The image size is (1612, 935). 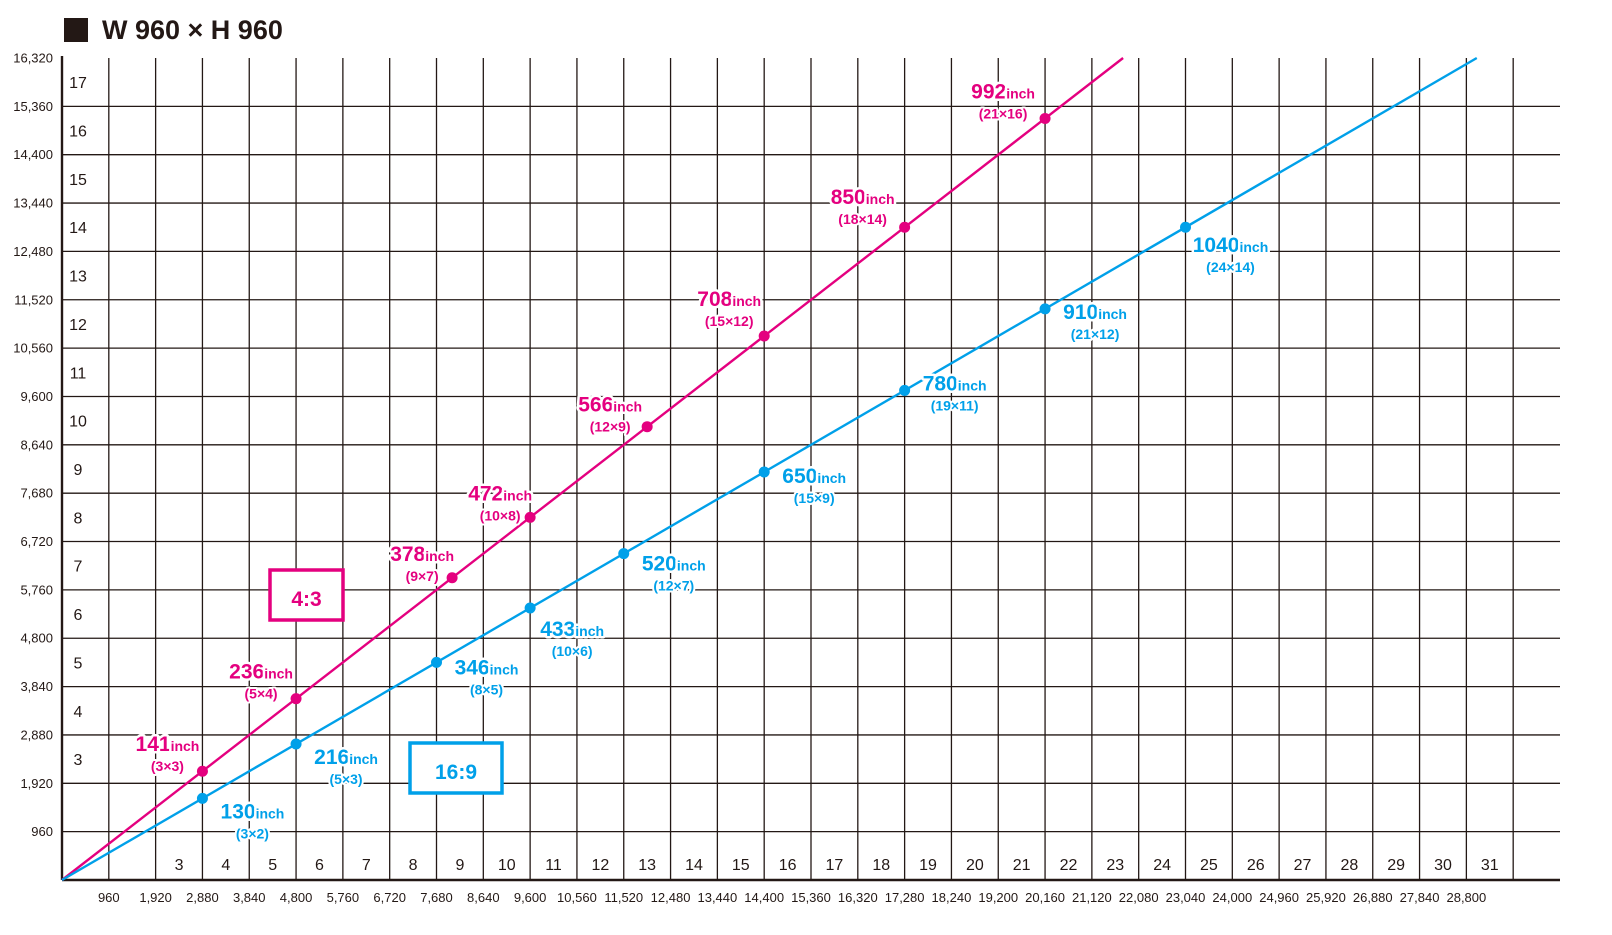 What do you see at coordinates (78, 277) in the screenshot?
I see `y-grid-number: 13` at bounding box center [78, 277].